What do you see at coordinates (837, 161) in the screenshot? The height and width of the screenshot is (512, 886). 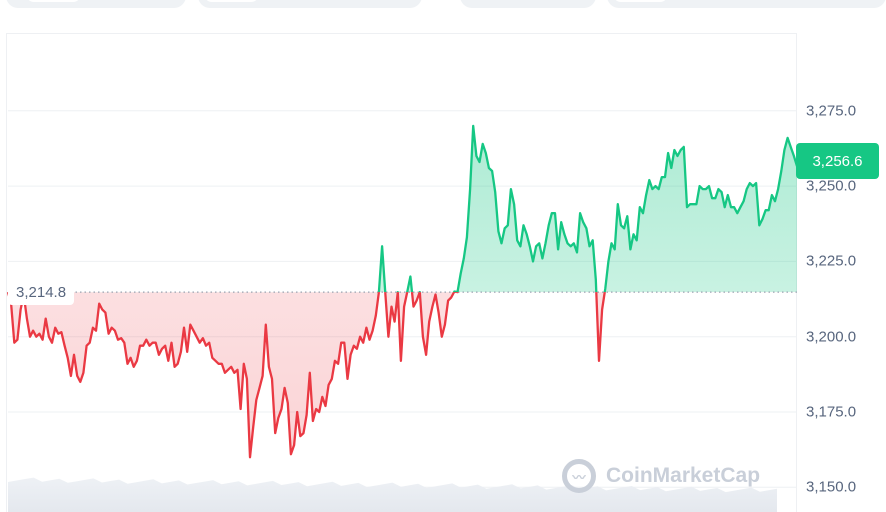 I see `current-price-badge: 3,256.6` at bounding box center [837, 161].